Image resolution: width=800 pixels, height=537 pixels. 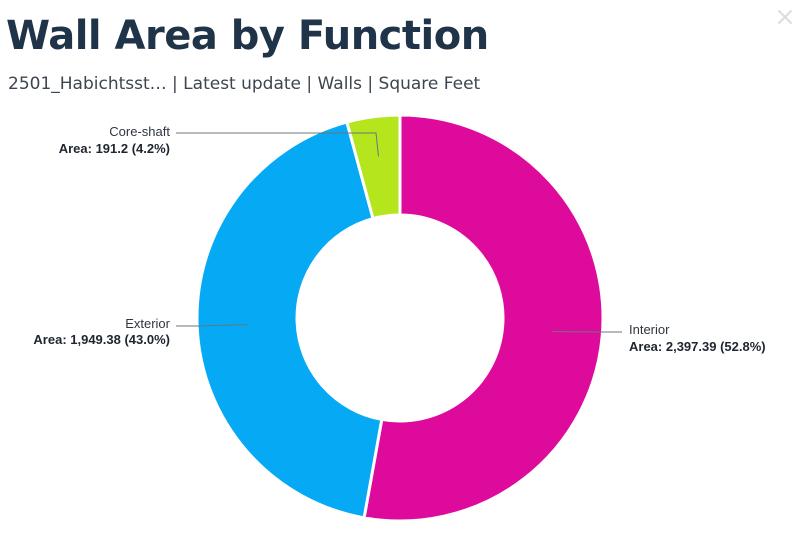 I want to click on label-interior: Interior Area: 2,397.39 (52.8%), so click(x=697, y=338).